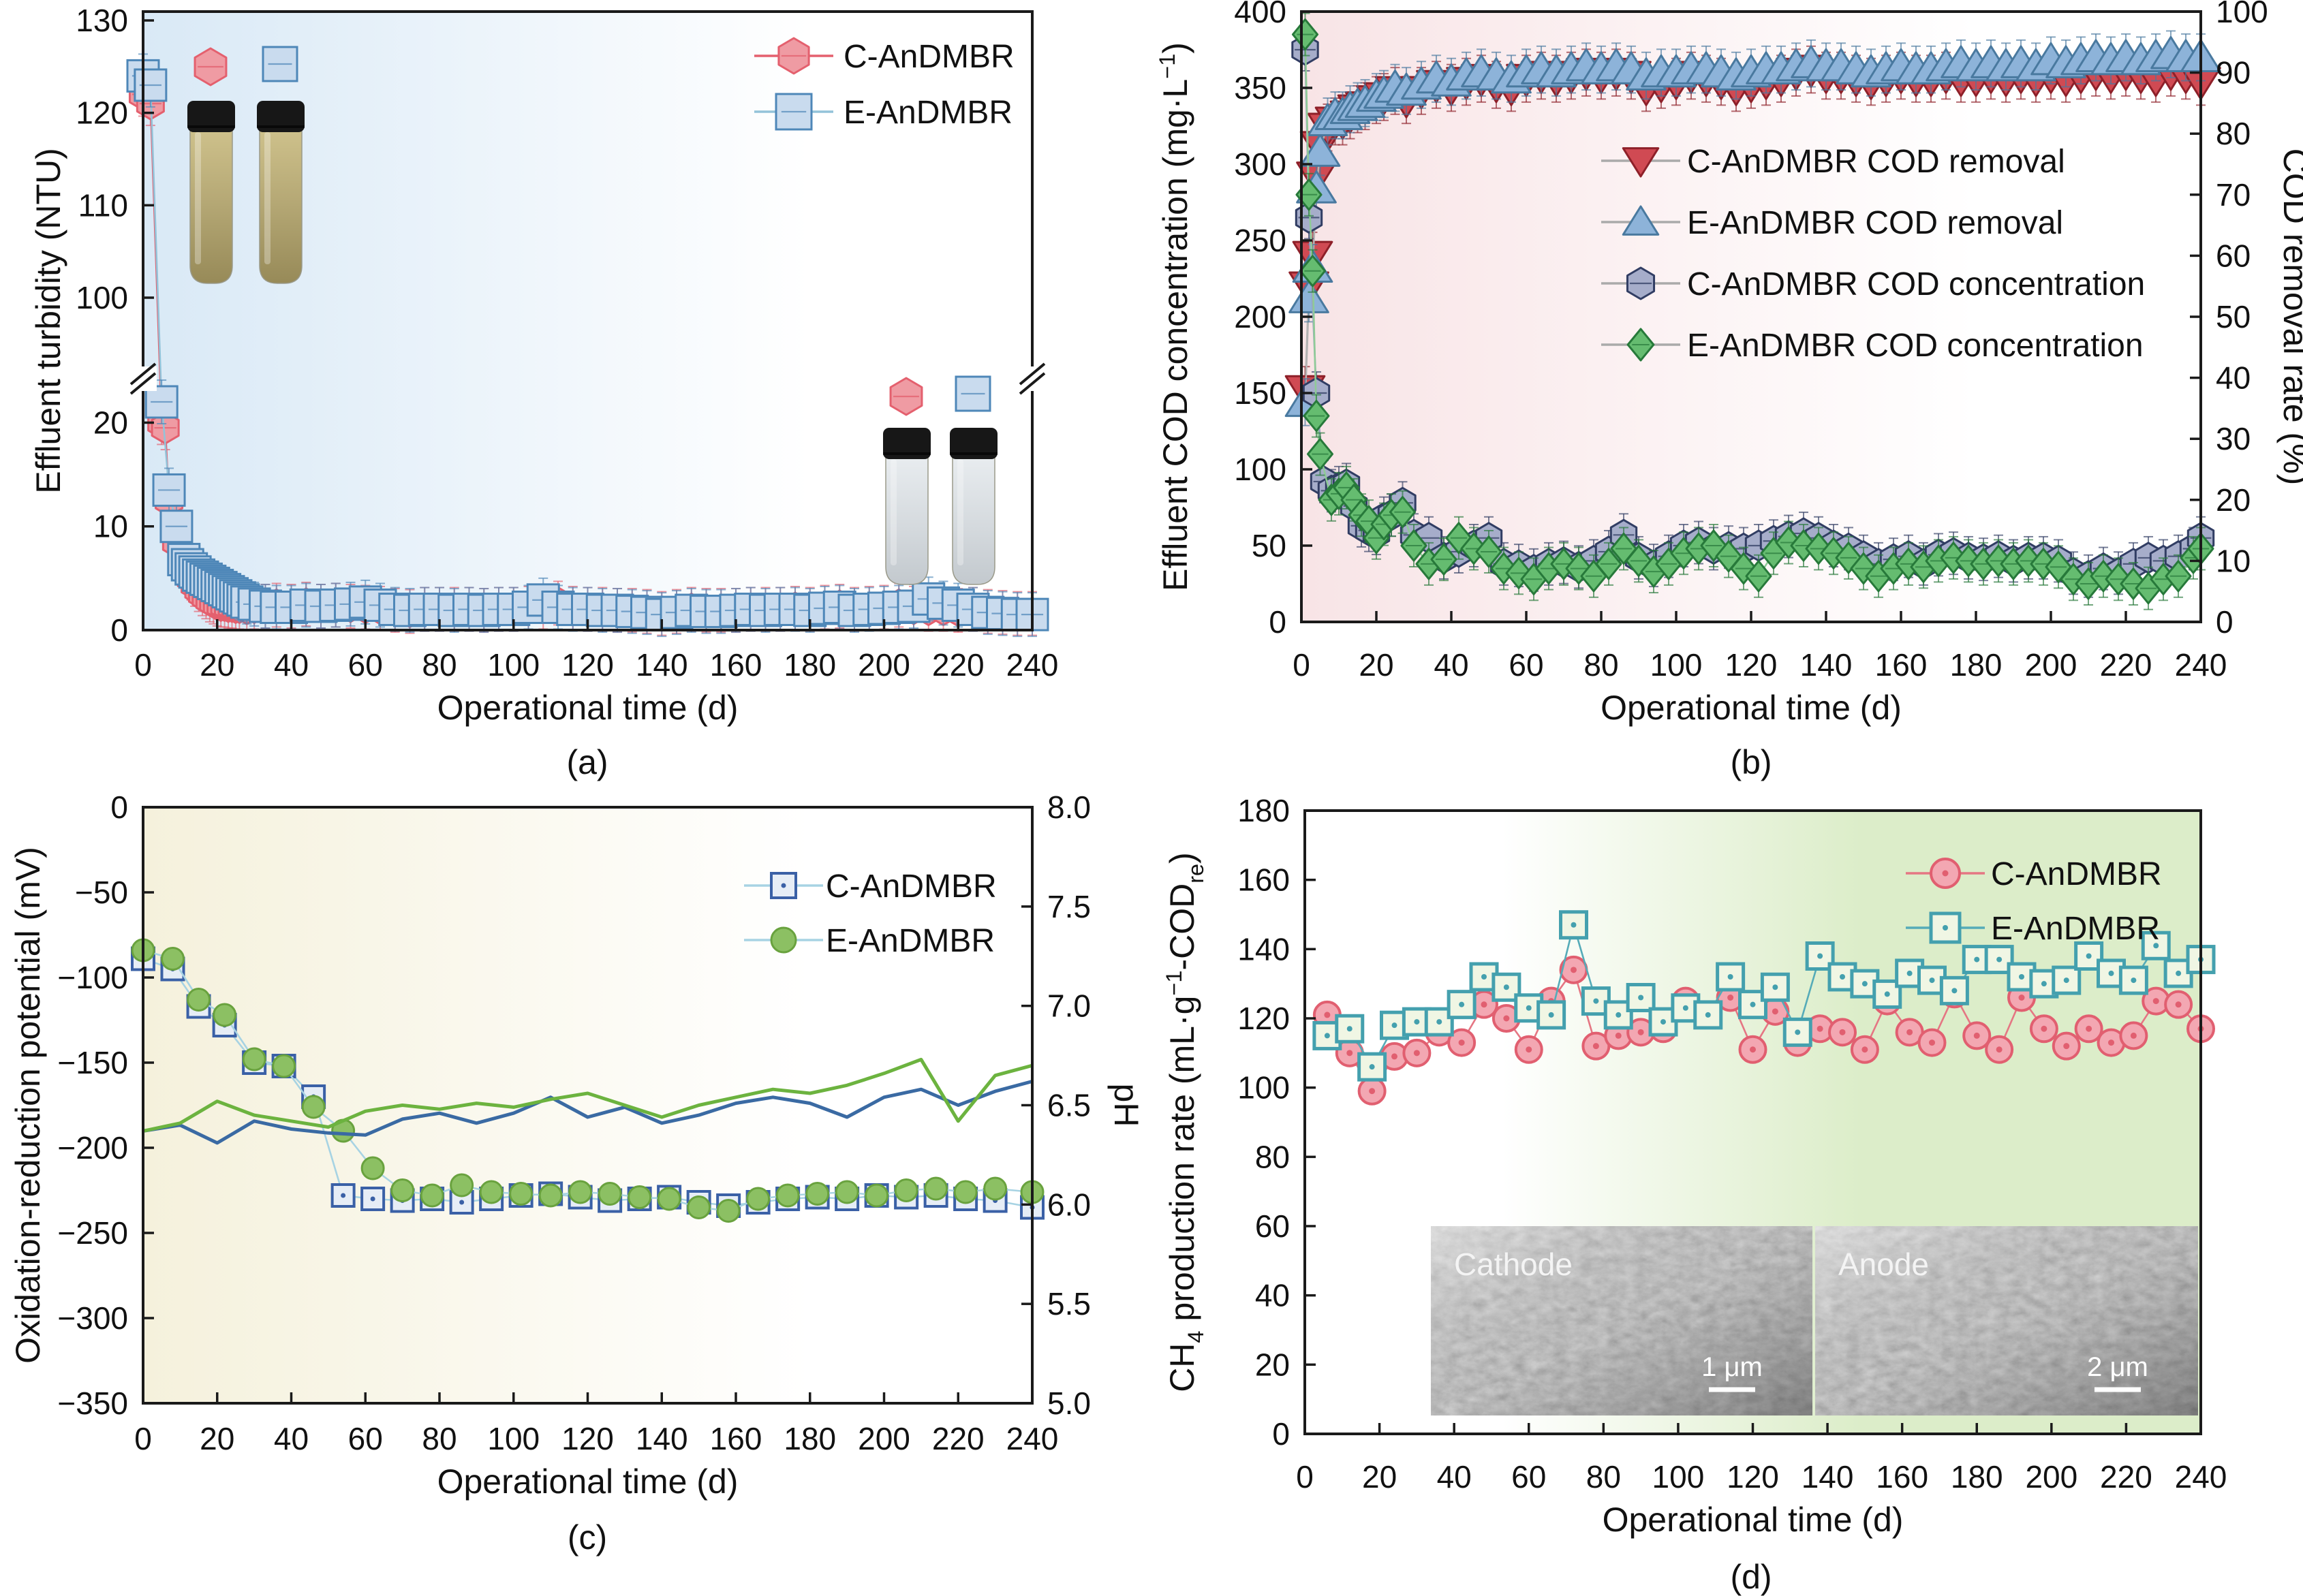  Describe the element at coordinates (2233, 439) in the screenshot. I see `svg-text: 30` at that location.